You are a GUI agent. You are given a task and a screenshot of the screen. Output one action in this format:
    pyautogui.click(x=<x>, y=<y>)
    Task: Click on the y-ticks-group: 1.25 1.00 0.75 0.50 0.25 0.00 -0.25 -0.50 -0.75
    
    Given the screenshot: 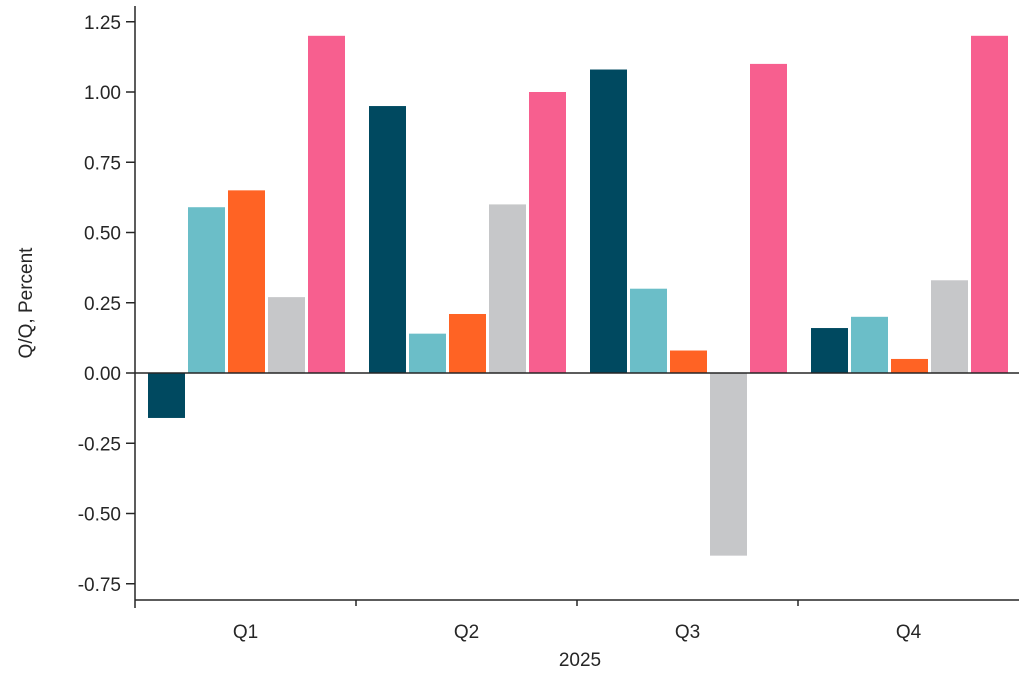 What is the action you would take?
    pyautogui.click(x=106, y=304)
    